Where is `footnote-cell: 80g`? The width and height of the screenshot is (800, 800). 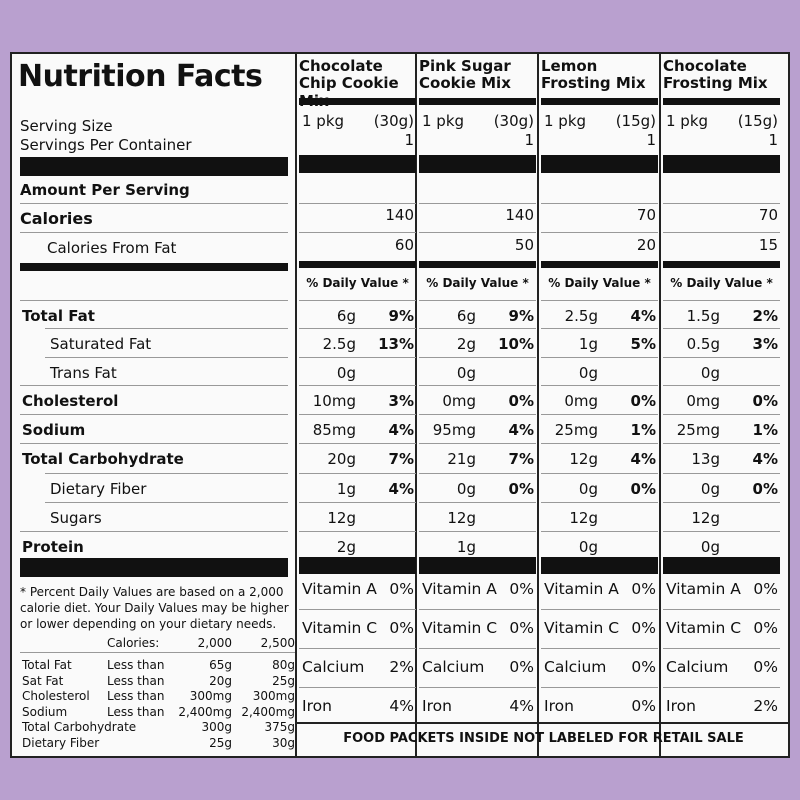
footnote-cell: 80g is located at coordinates (283, 665).